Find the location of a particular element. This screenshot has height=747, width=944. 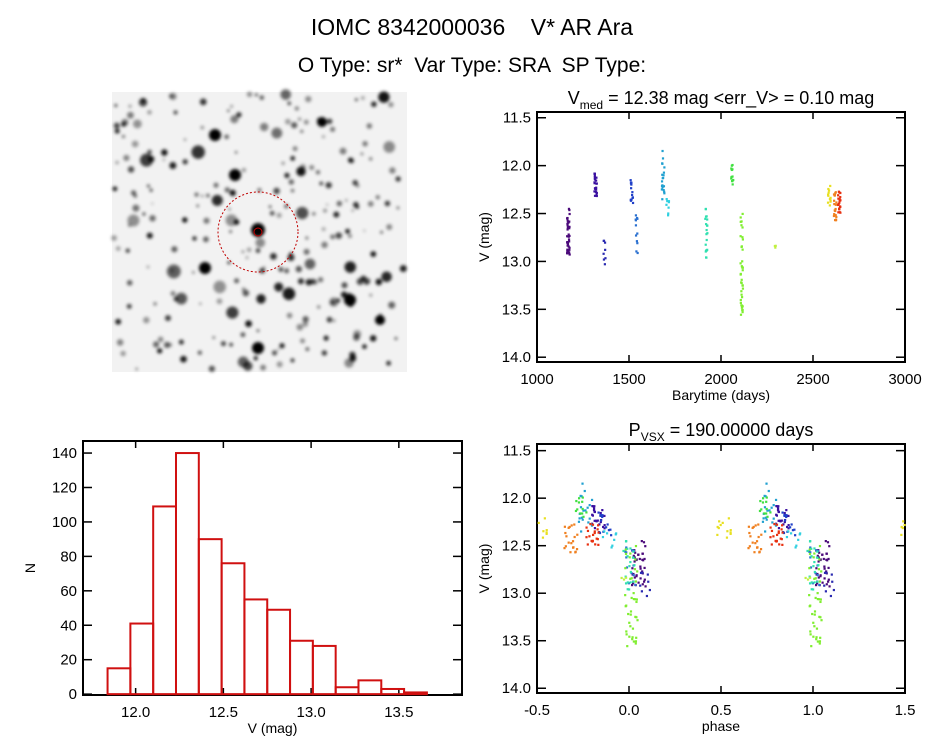

x-tick-label: 1.5 is located at coordinates (905, 710).